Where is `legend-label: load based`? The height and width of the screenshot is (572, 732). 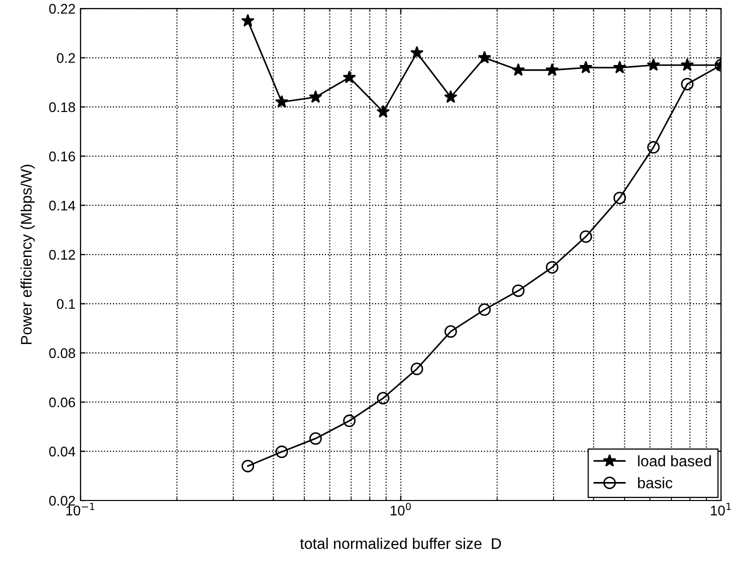
legend-label: load based is located at coordinates (674, 460).